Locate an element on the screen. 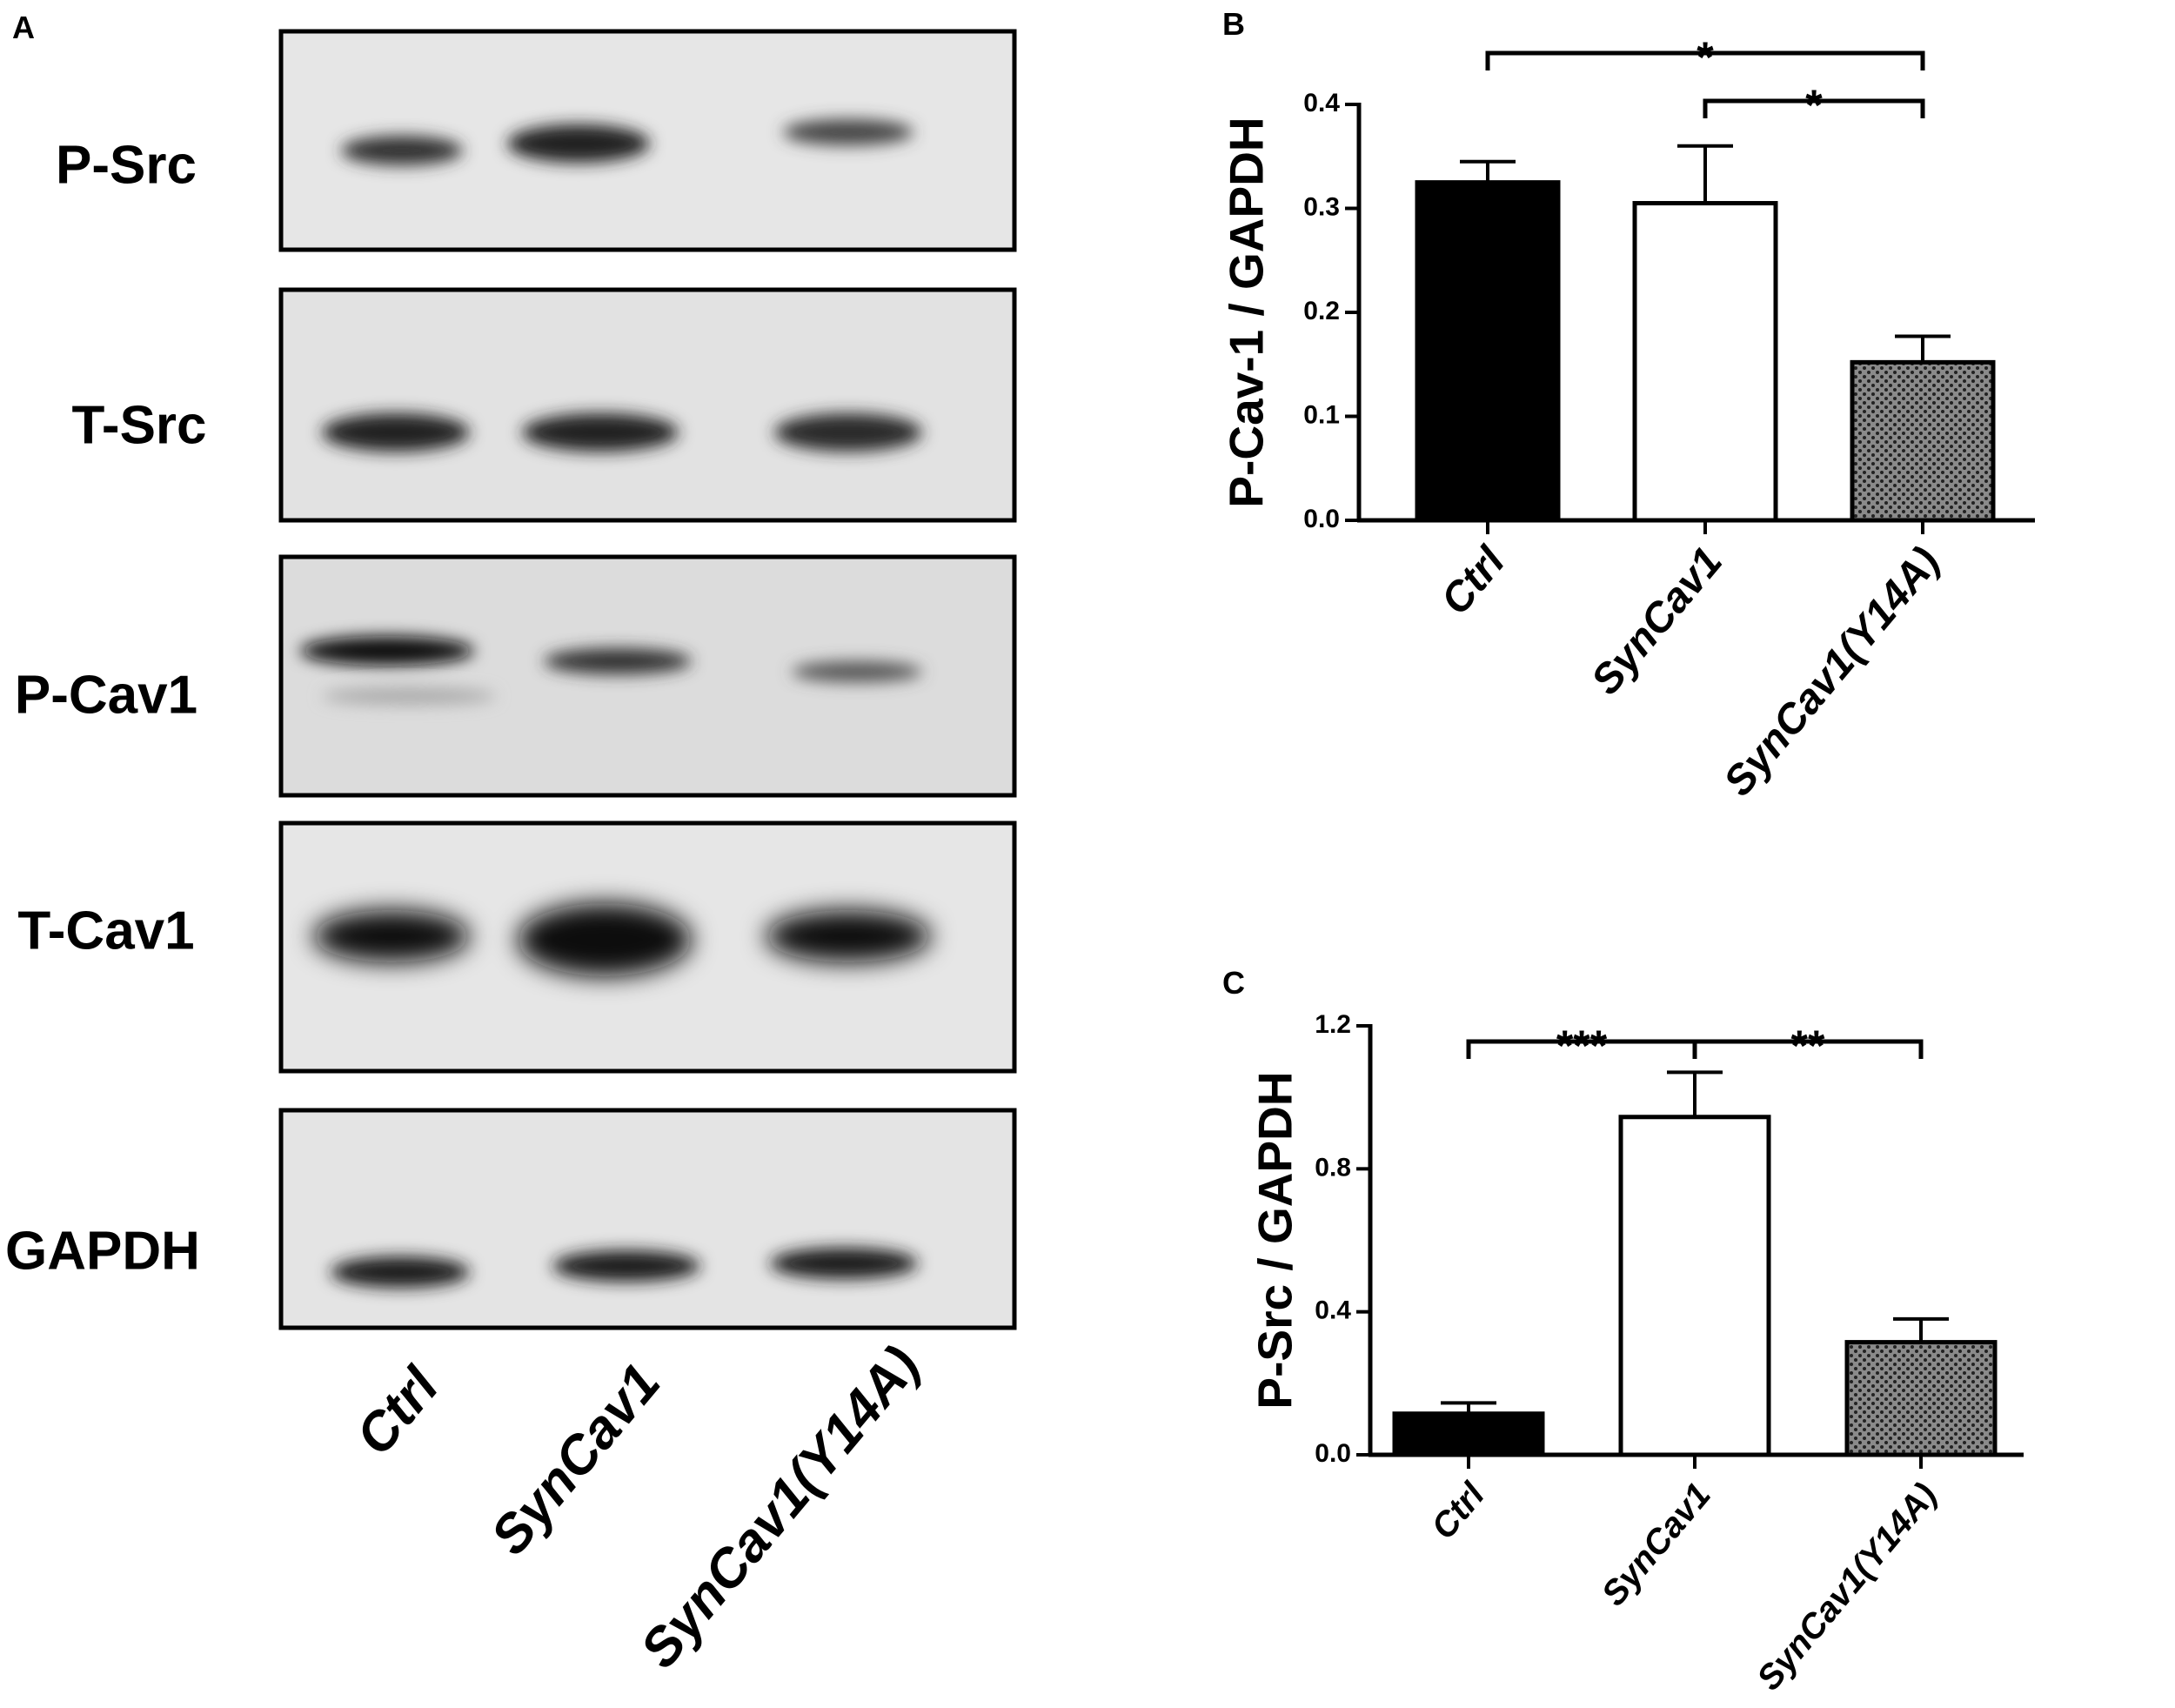 The image size is (2175, 1708). y-tick-label: 1.2 is located at coordinates (1333, 1025).